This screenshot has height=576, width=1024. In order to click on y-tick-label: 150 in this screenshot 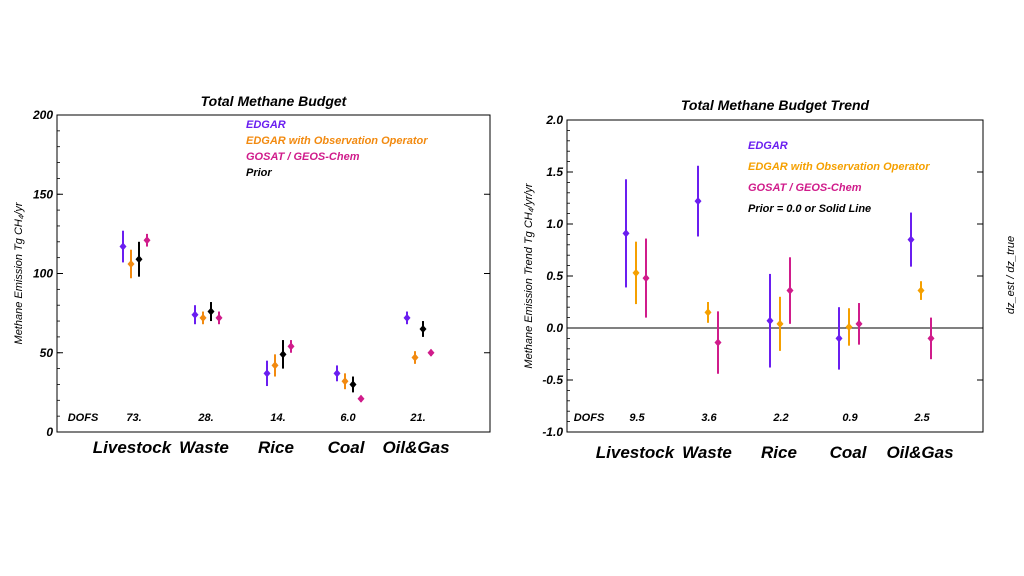, I will do `click(43, 194)`.